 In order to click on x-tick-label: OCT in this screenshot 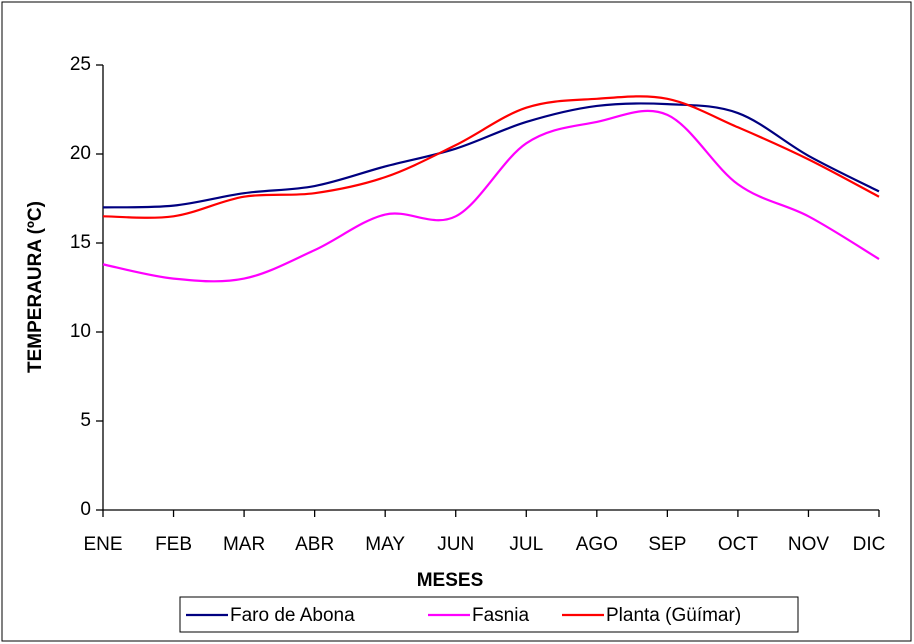, I will do `click(738, 544)`.